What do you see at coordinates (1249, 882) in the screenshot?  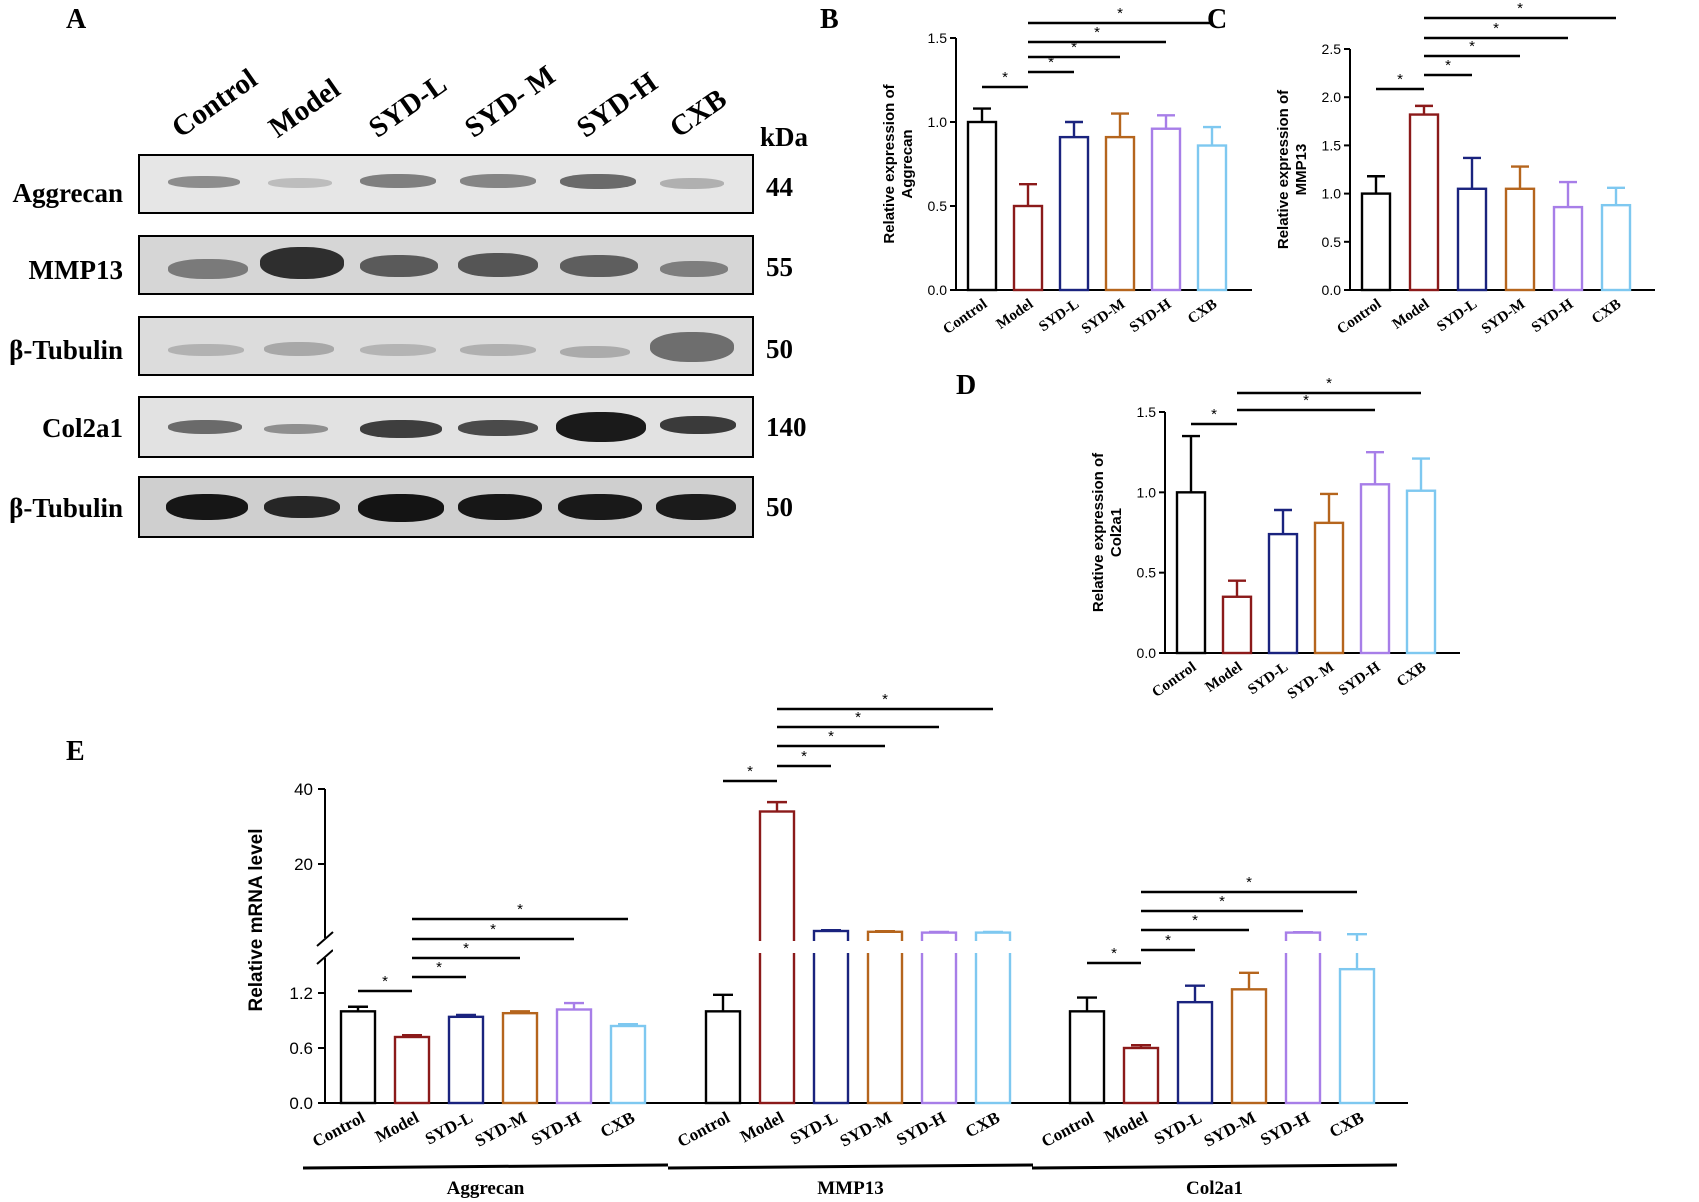 I see `panel-e-col2a1-sig-4-star: *` at bounding box center [1249, 882].